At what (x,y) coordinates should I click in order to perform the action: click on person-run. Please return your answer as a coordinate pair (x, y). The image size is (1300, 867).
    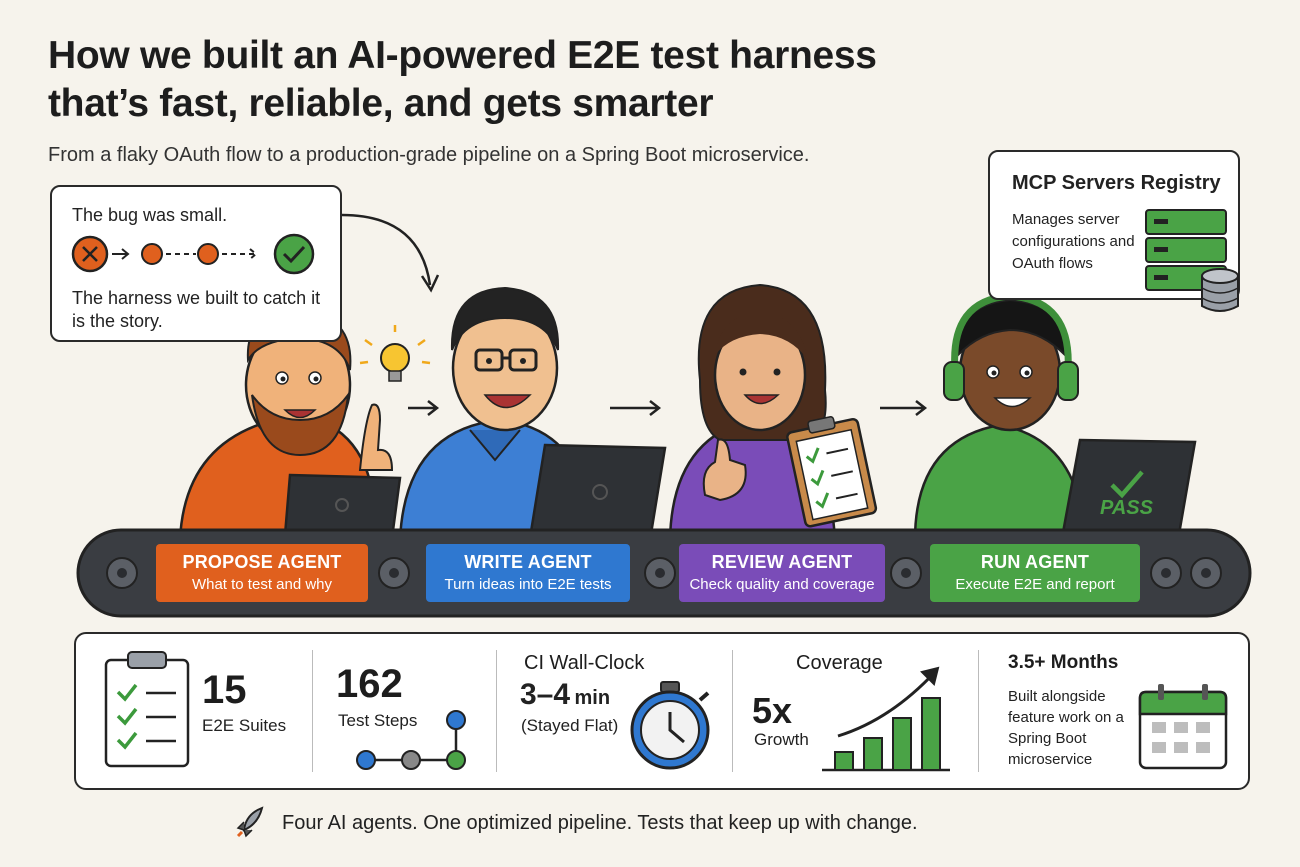
    Looking at the image, I should click on (1055, 417).